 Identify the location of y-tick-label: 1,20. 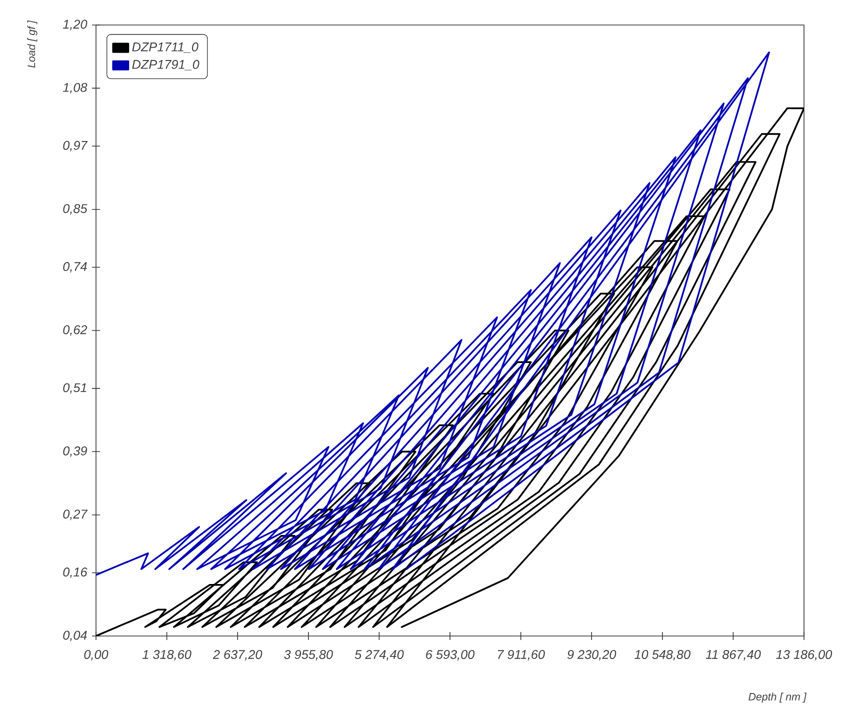
(75, 25).